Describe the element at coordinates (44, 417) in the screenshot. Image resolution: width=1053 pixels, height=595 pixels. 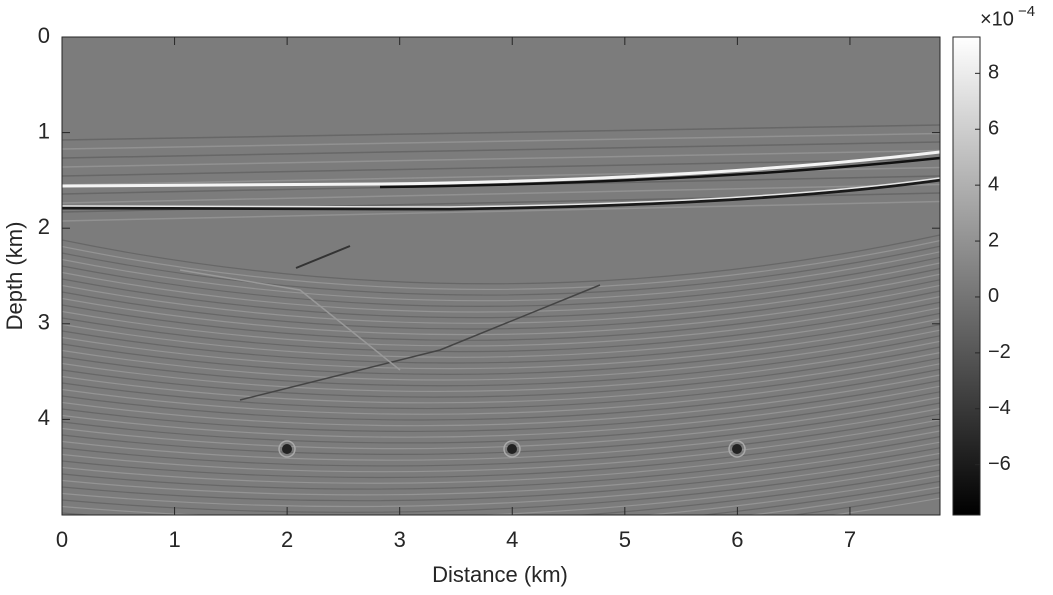
I see `y-tick-label: 4` at that location.